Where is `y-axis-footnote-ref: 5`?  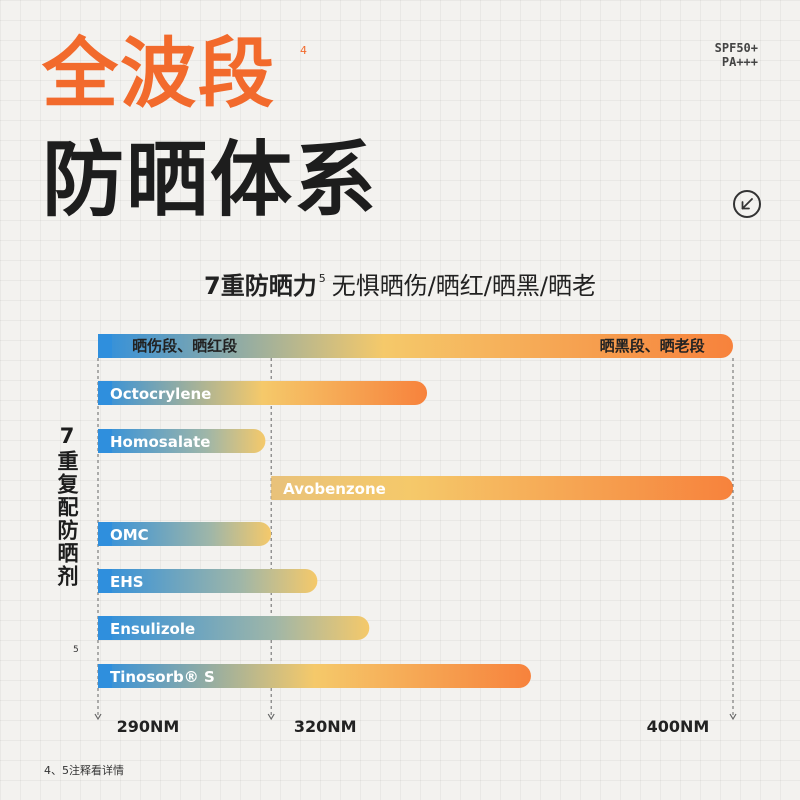
y-axis-footnote-ref: 5 is located at coordinates (76, 650).